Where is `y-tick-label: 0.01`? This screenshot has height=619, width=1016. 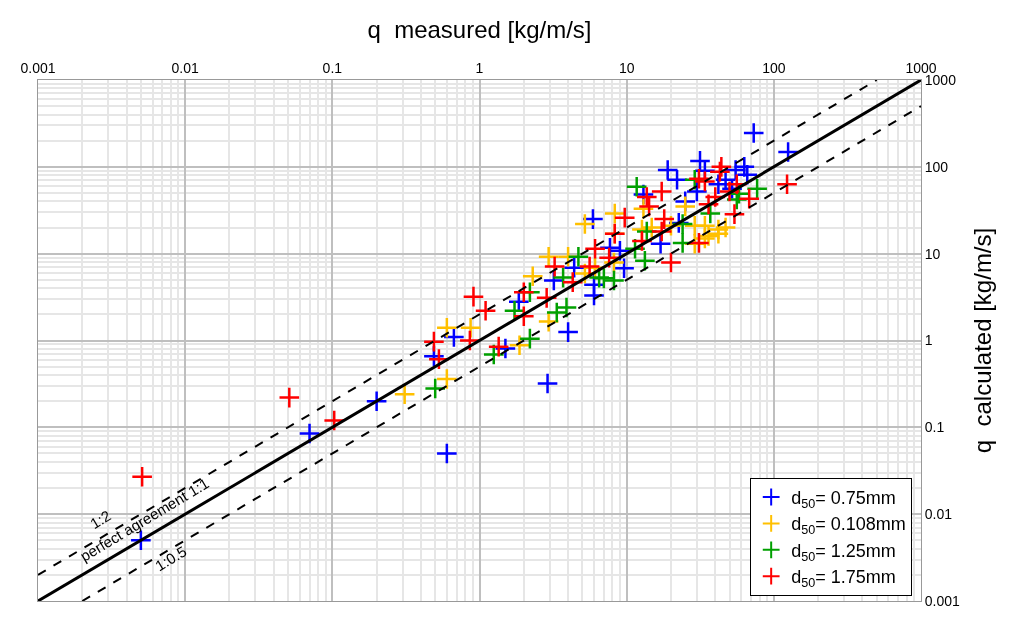 y-tick-label: 0.01 is located at coordinates (938, 514).